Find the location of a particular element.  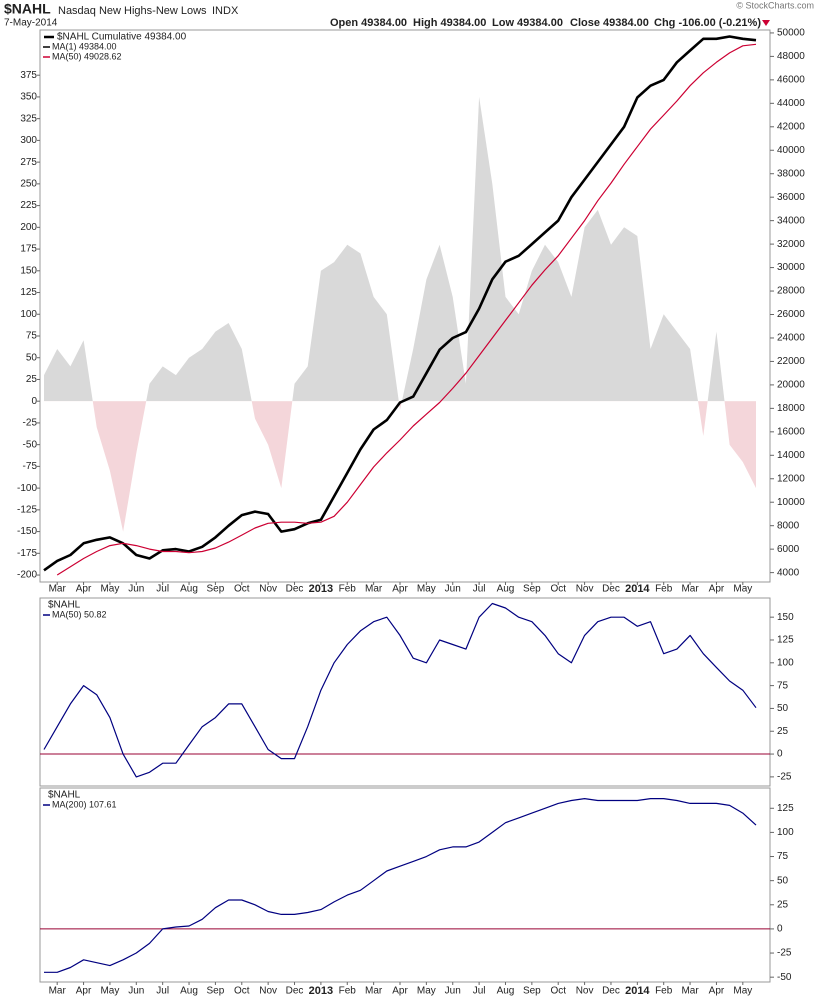

y2-tick-label: 16000 is located at coordinates (791, 431).